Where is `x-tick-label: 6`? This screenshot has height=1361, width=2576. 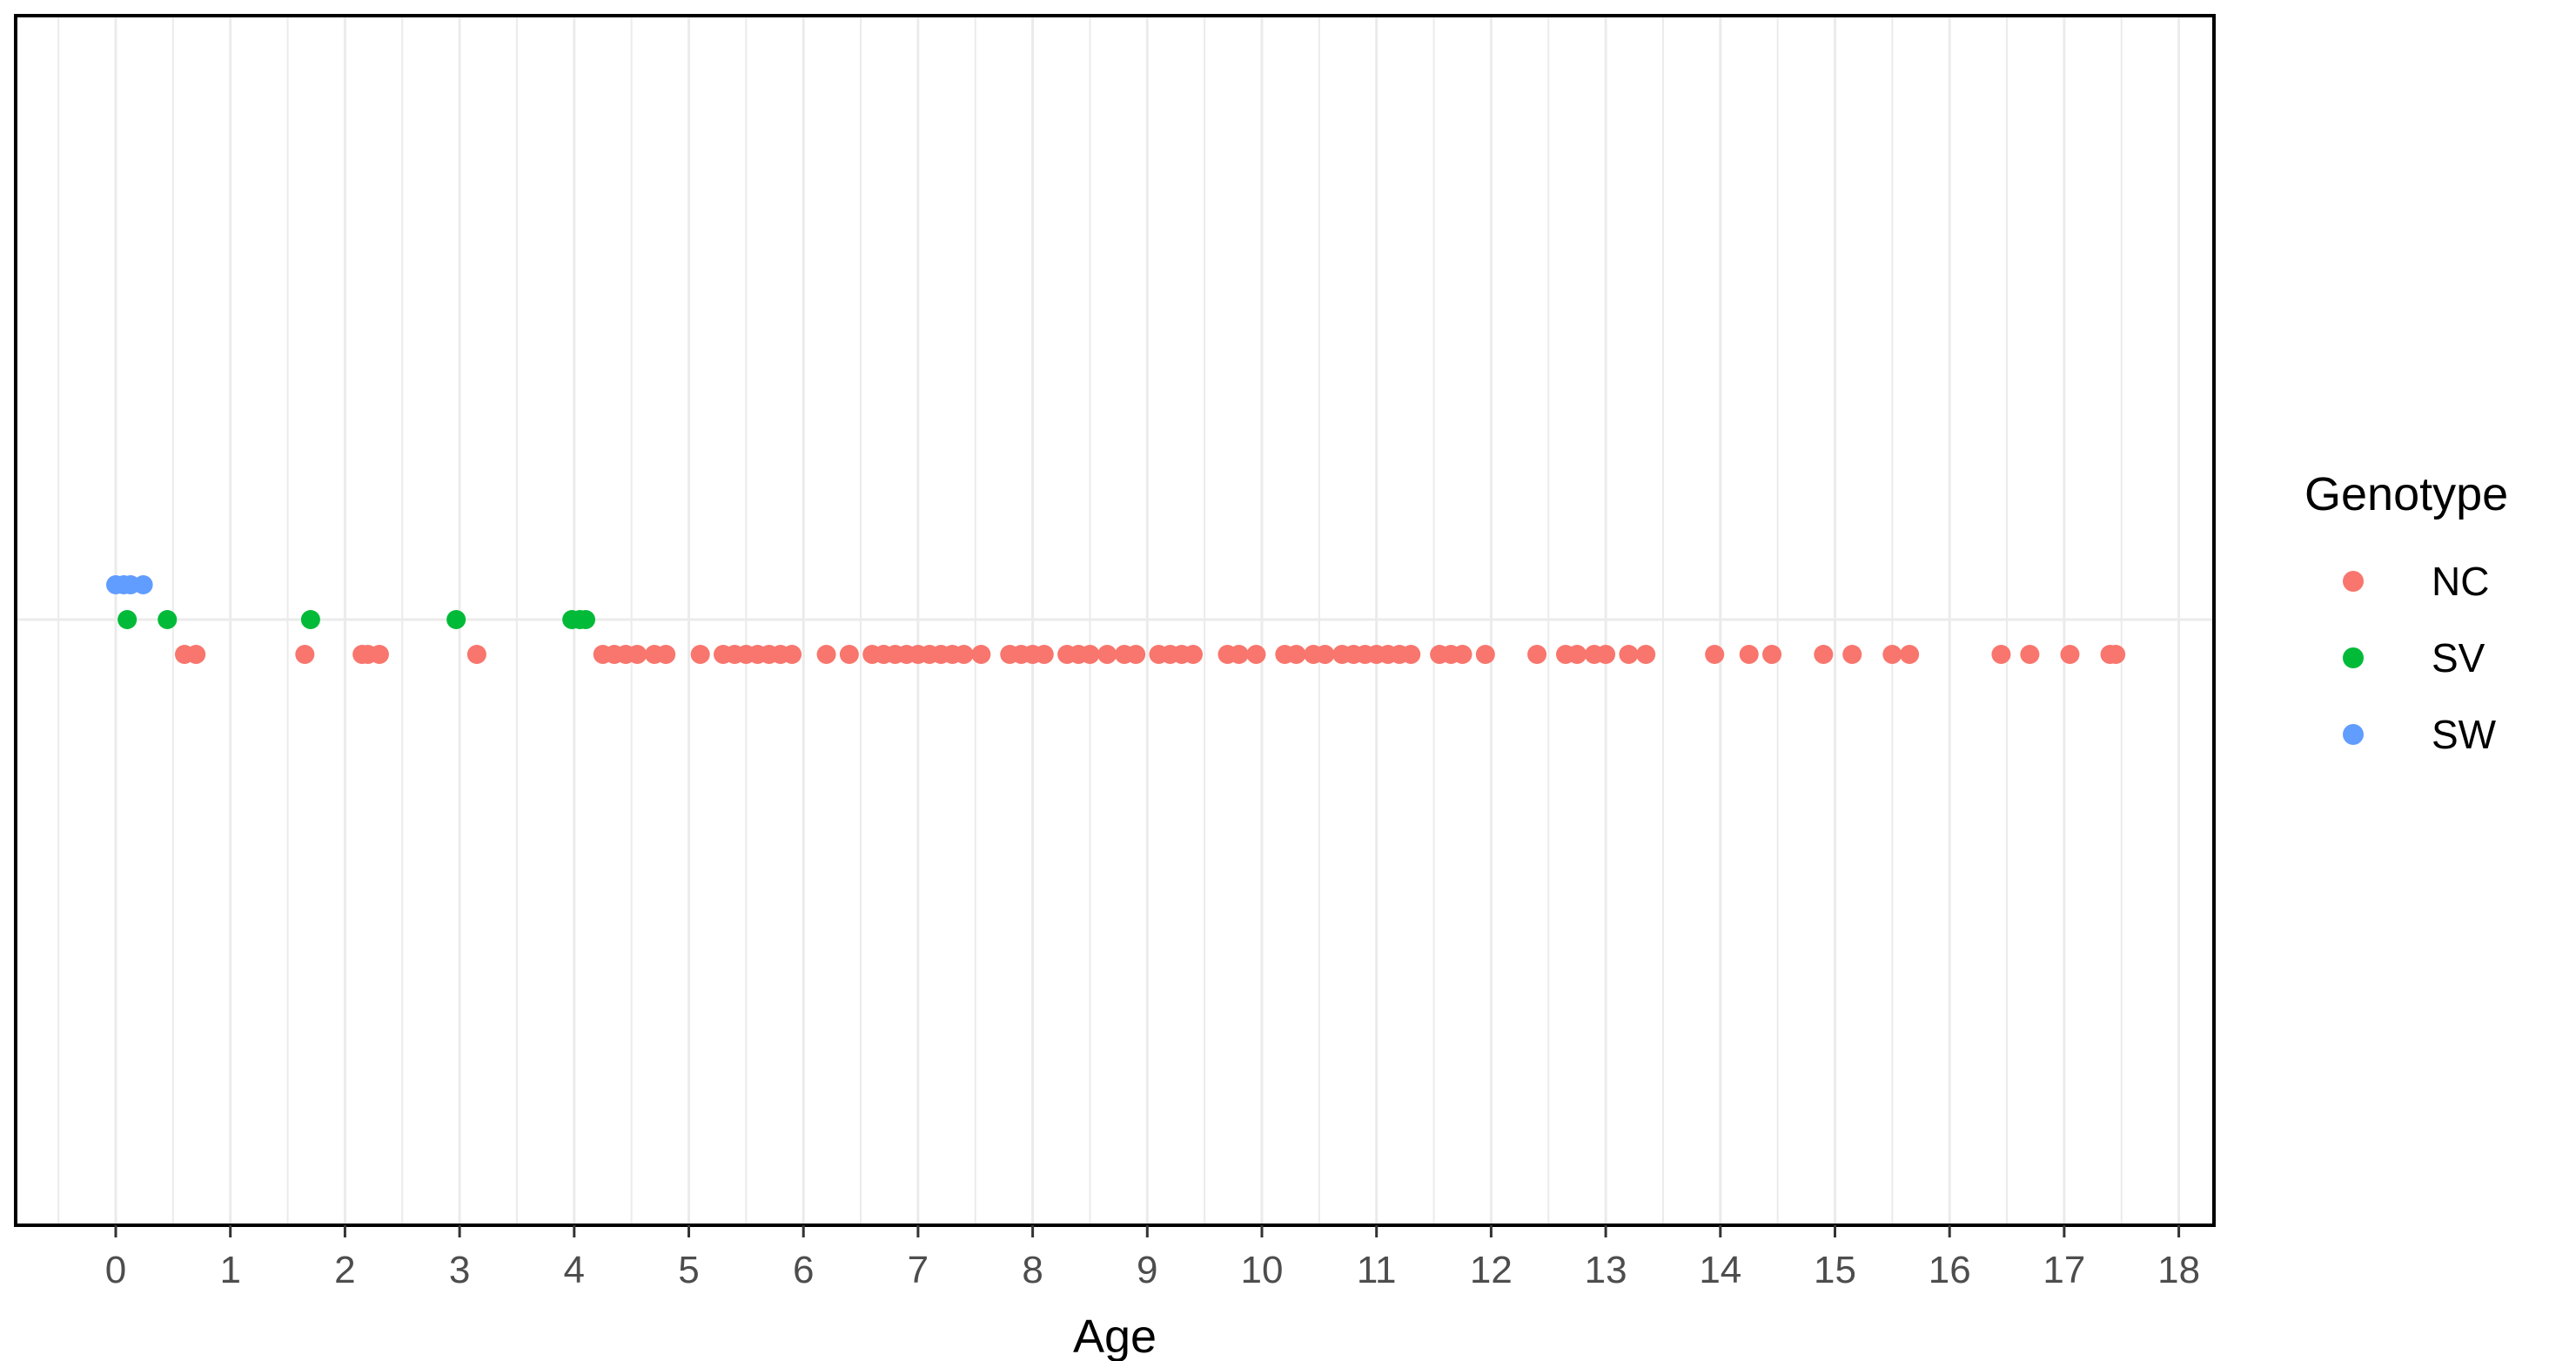 x-tick-label: 6 is located at coordinates (803, 1270).